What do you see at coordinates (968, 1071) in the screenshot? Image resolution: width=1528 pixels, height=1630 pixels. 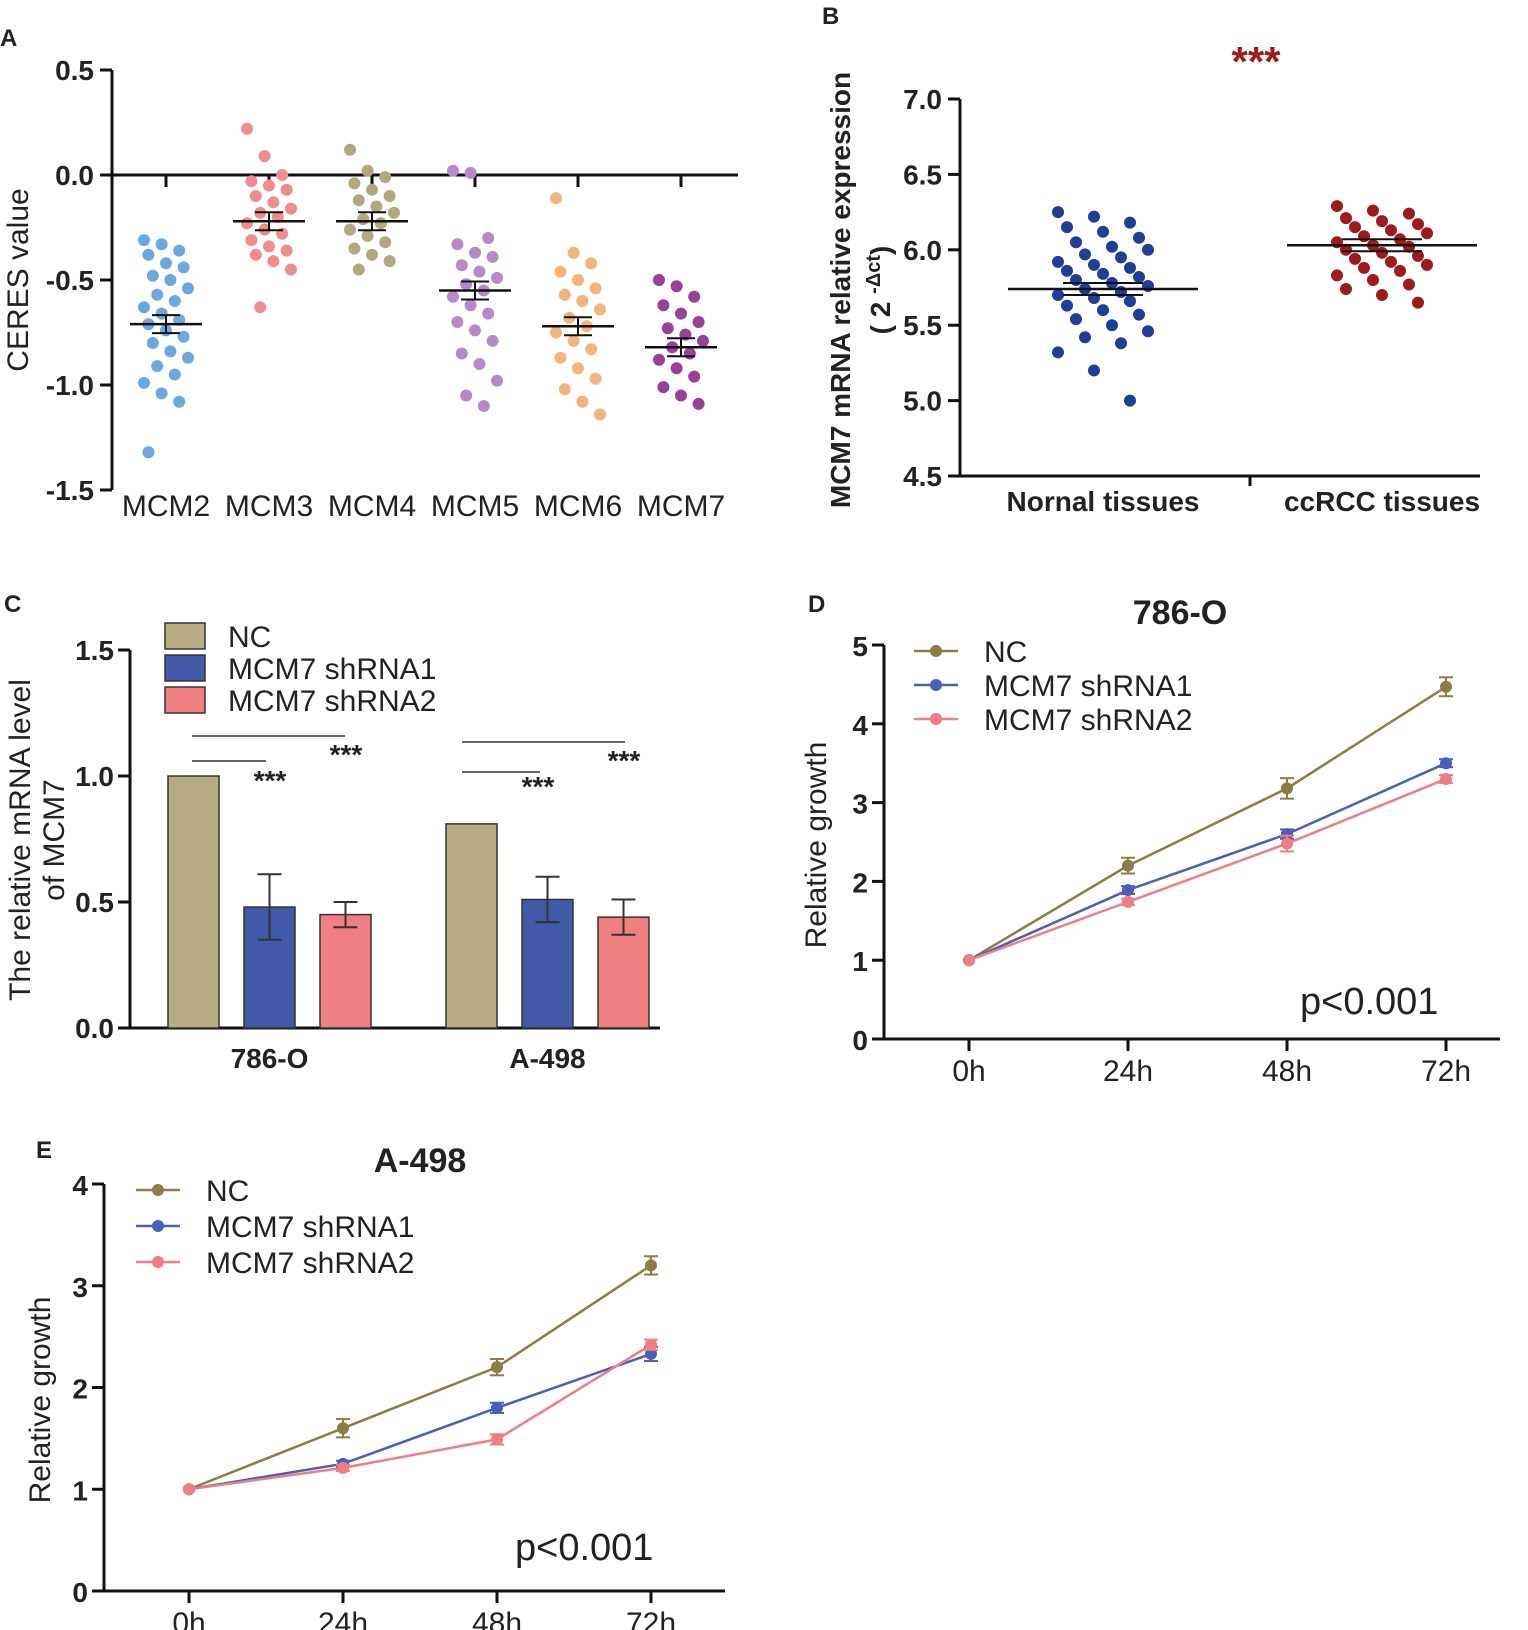 I see `x-tick-label: 0h` at bounding box center [968, 1071].